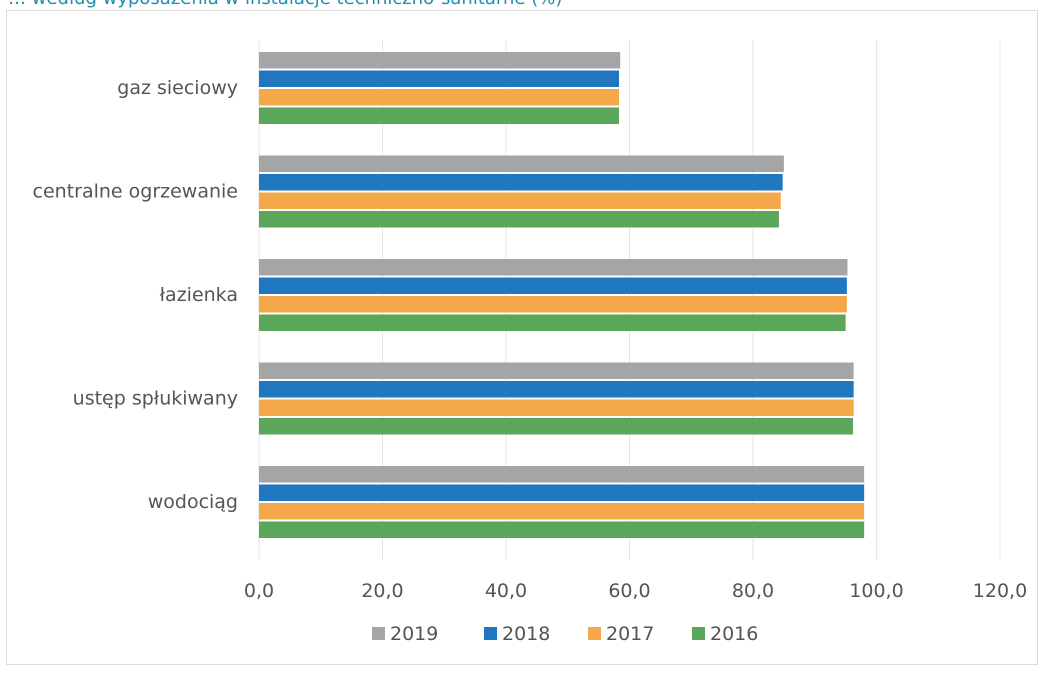 This screenshot has width=1045, height=678. What do you see at coordinates (698, 633) in the screenshot?
I see `legend-swatch-2016` at bounding box center [698, 633].